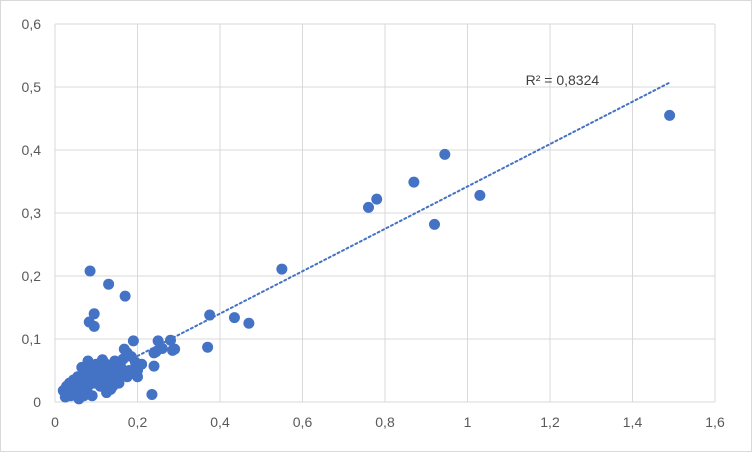 Image resolution: width=752 pixels, height=452 pixels. Describe the element at coordinates (550, 422) in the screenshot. I see `x-tick-label: 1,2` at that location.